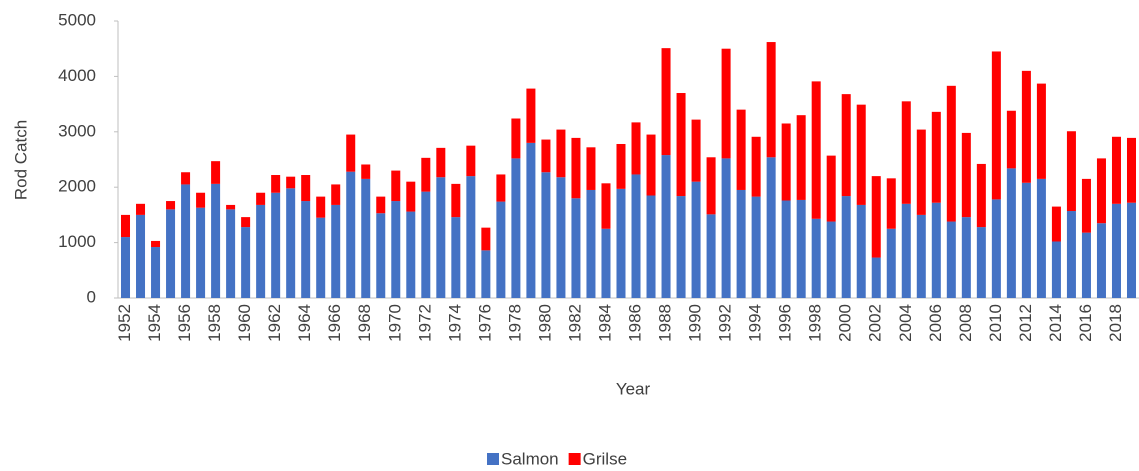 This screenshot has width=1139, height=471. I want to click on x-tick-label: 1994, so click(755, 323).